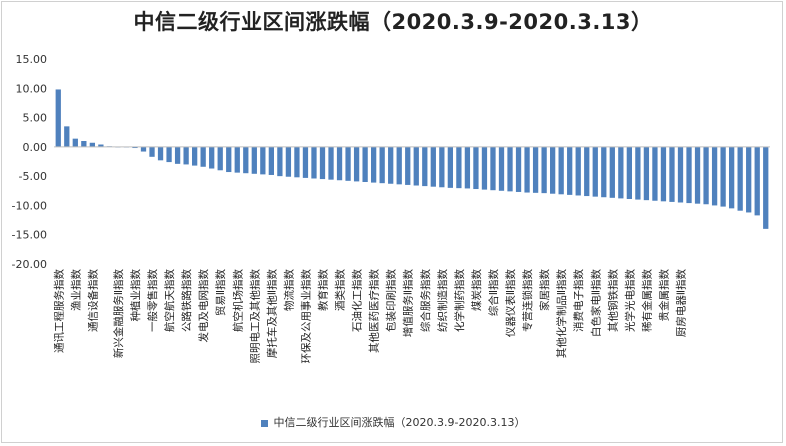  I want to click on y-tick-label: 10.00, so click(32, 88).